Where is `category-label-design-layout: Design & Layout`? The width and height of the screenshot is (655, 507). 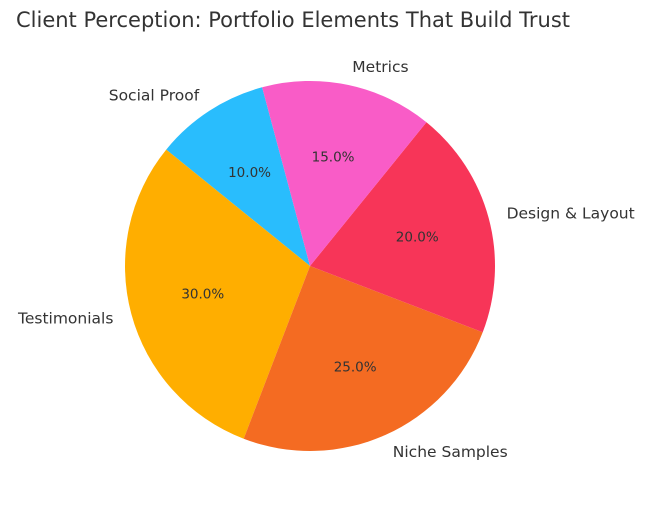
category-label-design-layout: Design & Layout is located at coordinates (571, 213).